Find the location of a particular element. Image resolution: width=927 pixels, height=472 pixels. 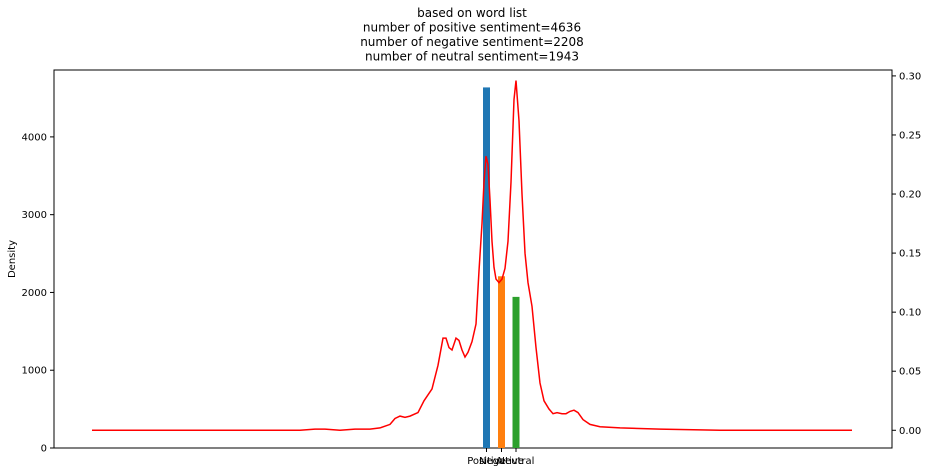

y-axis-left: 0 1000 2000 3000 4000 is located at coordinates (38, 293).